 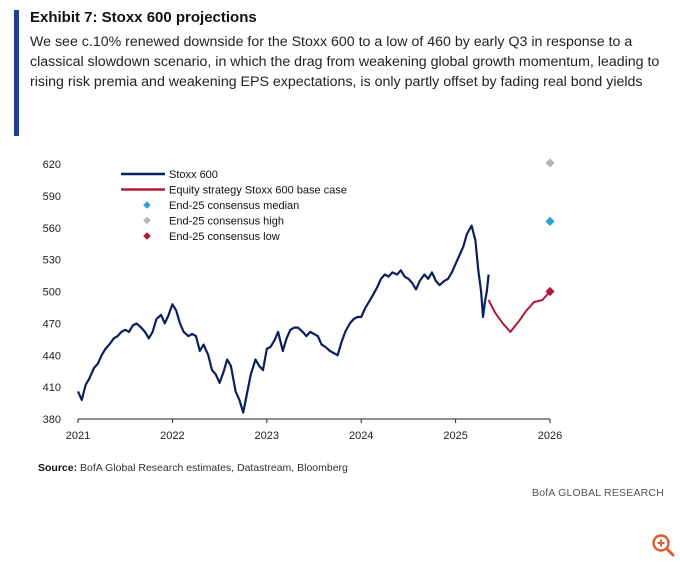 What do you see at coordinates (519, 311) in the screenshot?
I see `base-case-line` at bounding box center [519, 311].